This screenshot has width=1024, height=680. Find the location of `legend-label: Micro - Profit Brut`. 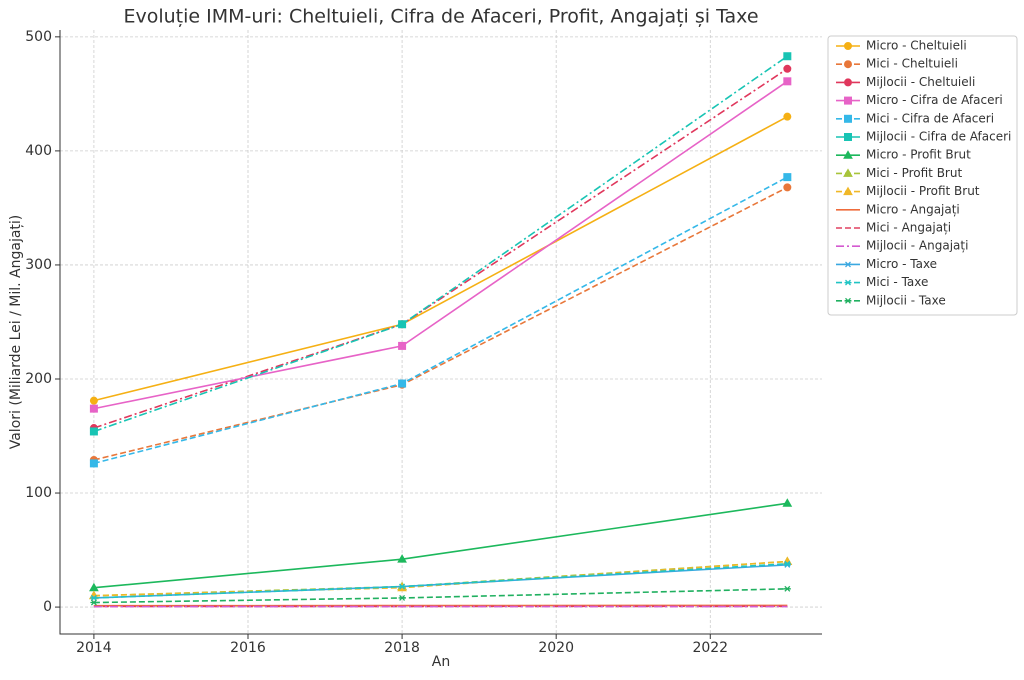

legend-label: Micro - Profit Brut is located at coordinates (918, 155).